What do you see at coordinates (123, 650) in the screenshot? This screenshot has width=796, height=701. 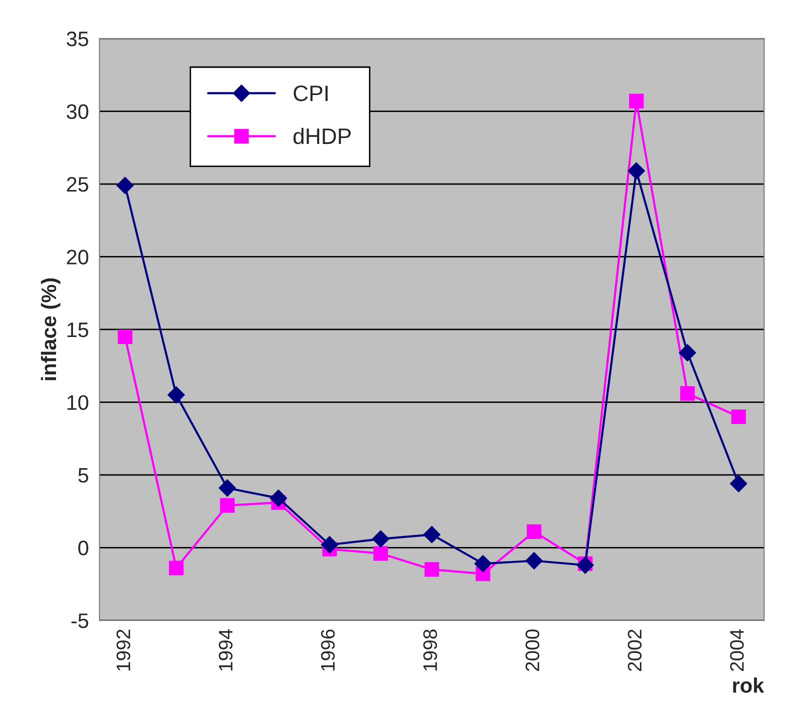 I see `x-tick-label: 1992` at bounding box center [123, 650].